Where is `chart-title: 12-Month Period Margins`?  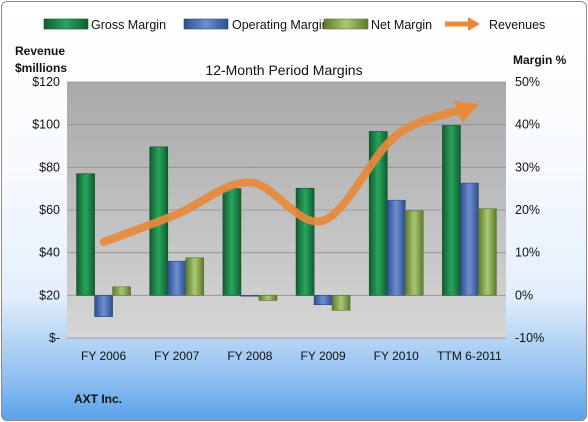
chart-title: 12-Month Period Margins is located at coordinates (283, 70).